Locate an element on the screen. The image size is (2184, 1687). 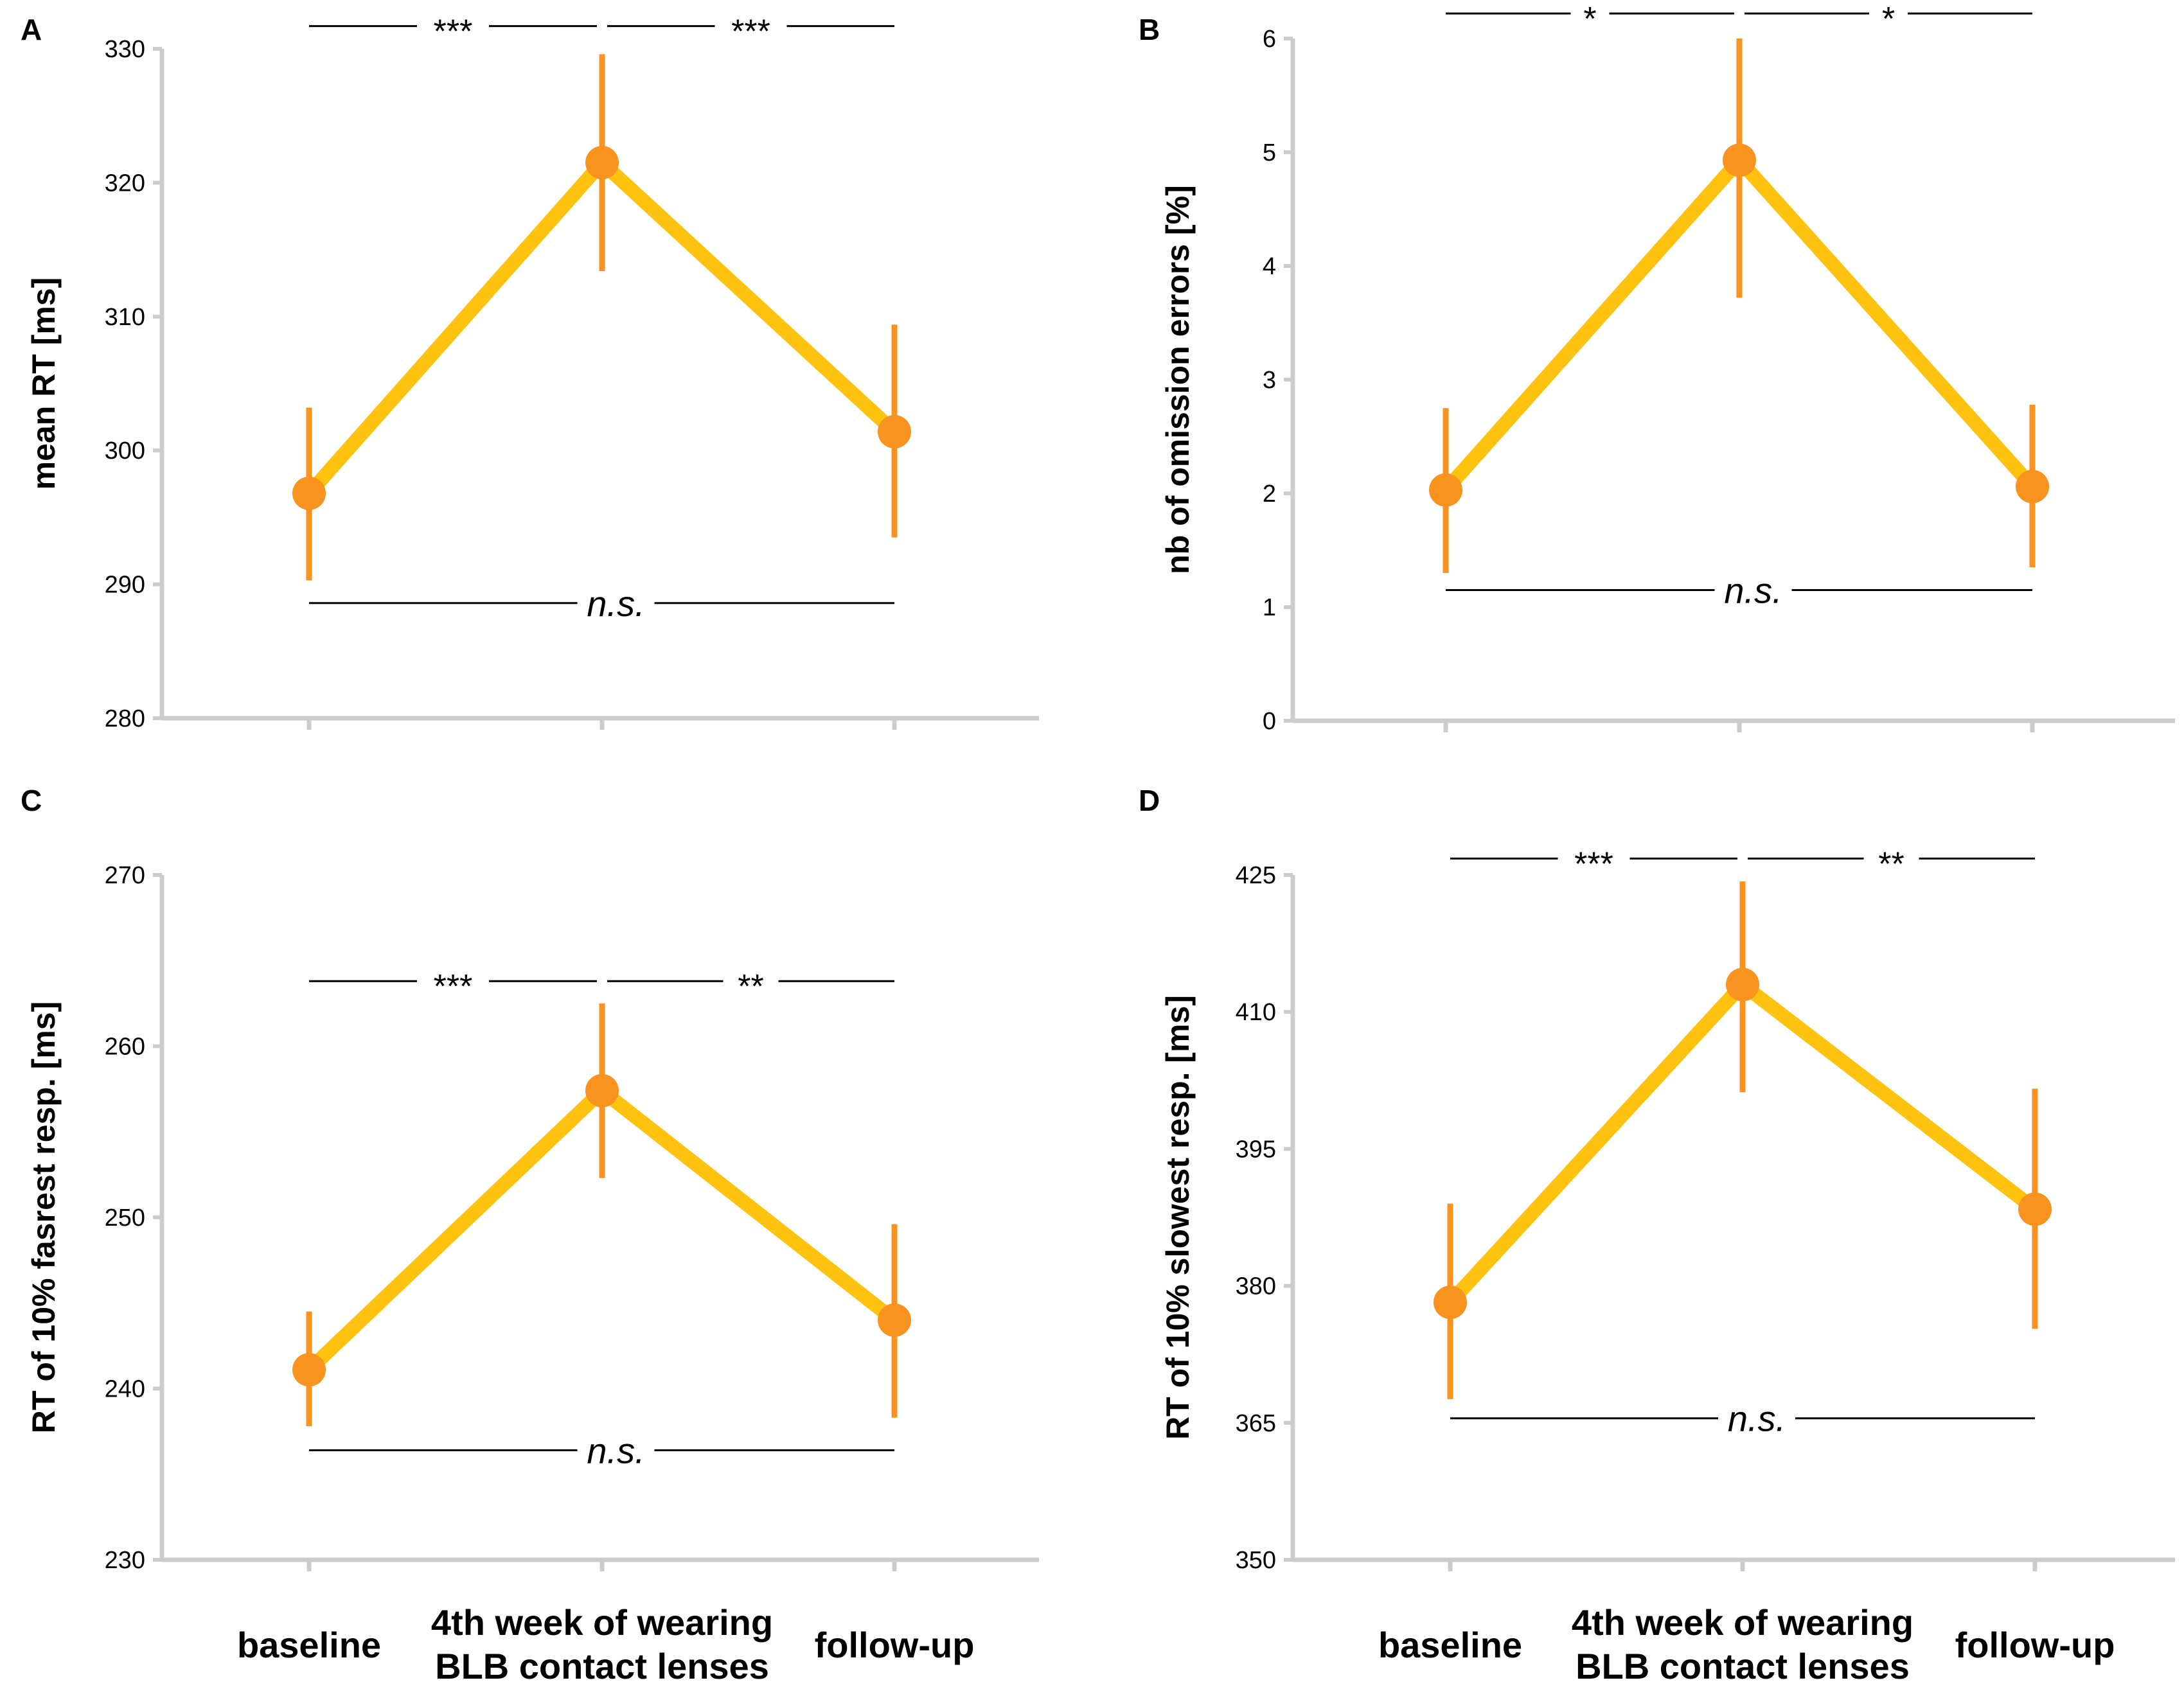
sig-label-c: ** is located at coordinates (750, 986).